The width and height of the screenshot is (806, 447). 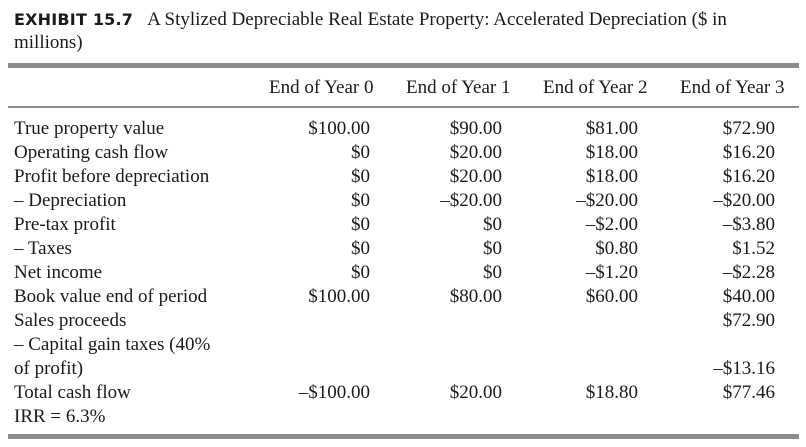 What do you see at coordinates (475, 128) in the screenshot?
I see `cell-year-1: $90.00` at bounding box center [475, 128].